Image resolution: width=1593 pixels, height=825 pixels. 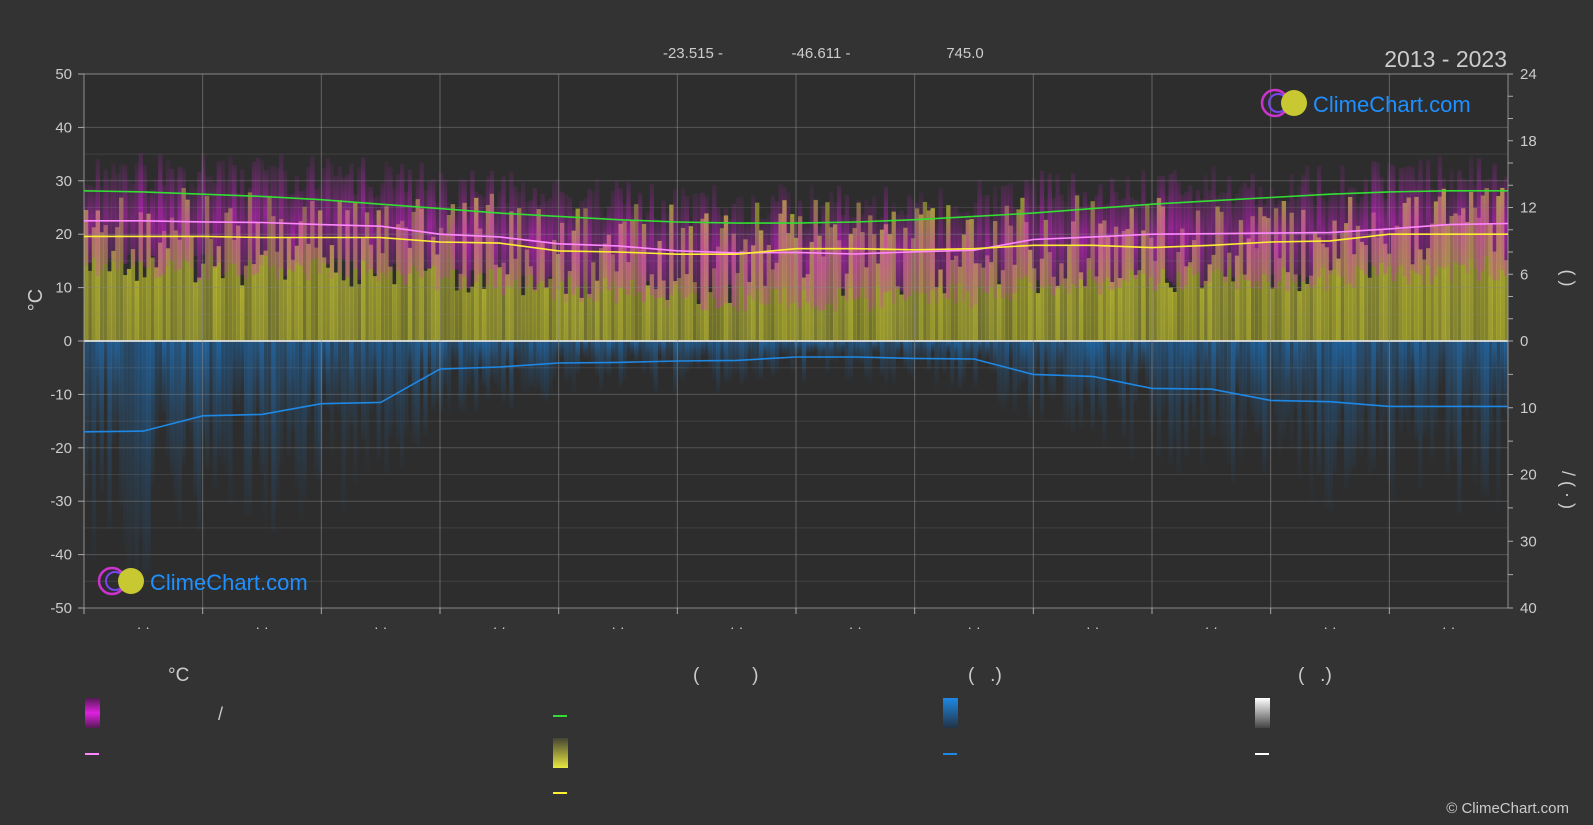 I want to click on left-tick-label: -20, so click(x=61, y=448).